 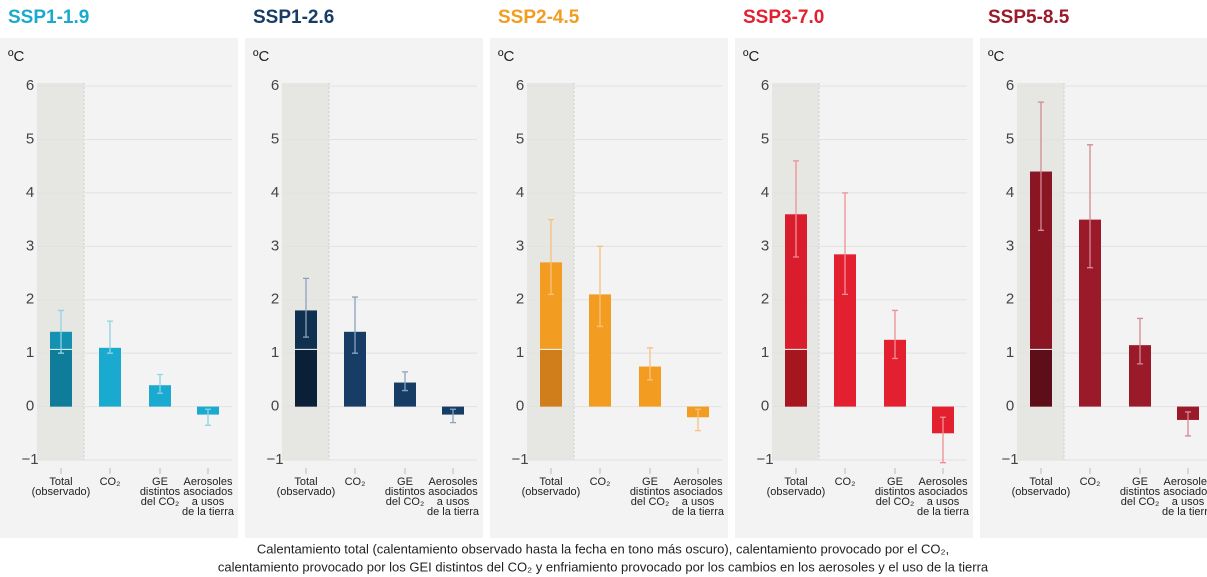 What do you see at coordinates (48, 17) in the screenshot?
I see `panel-title: SSP1-1.9` at bounding box center [48, 17].